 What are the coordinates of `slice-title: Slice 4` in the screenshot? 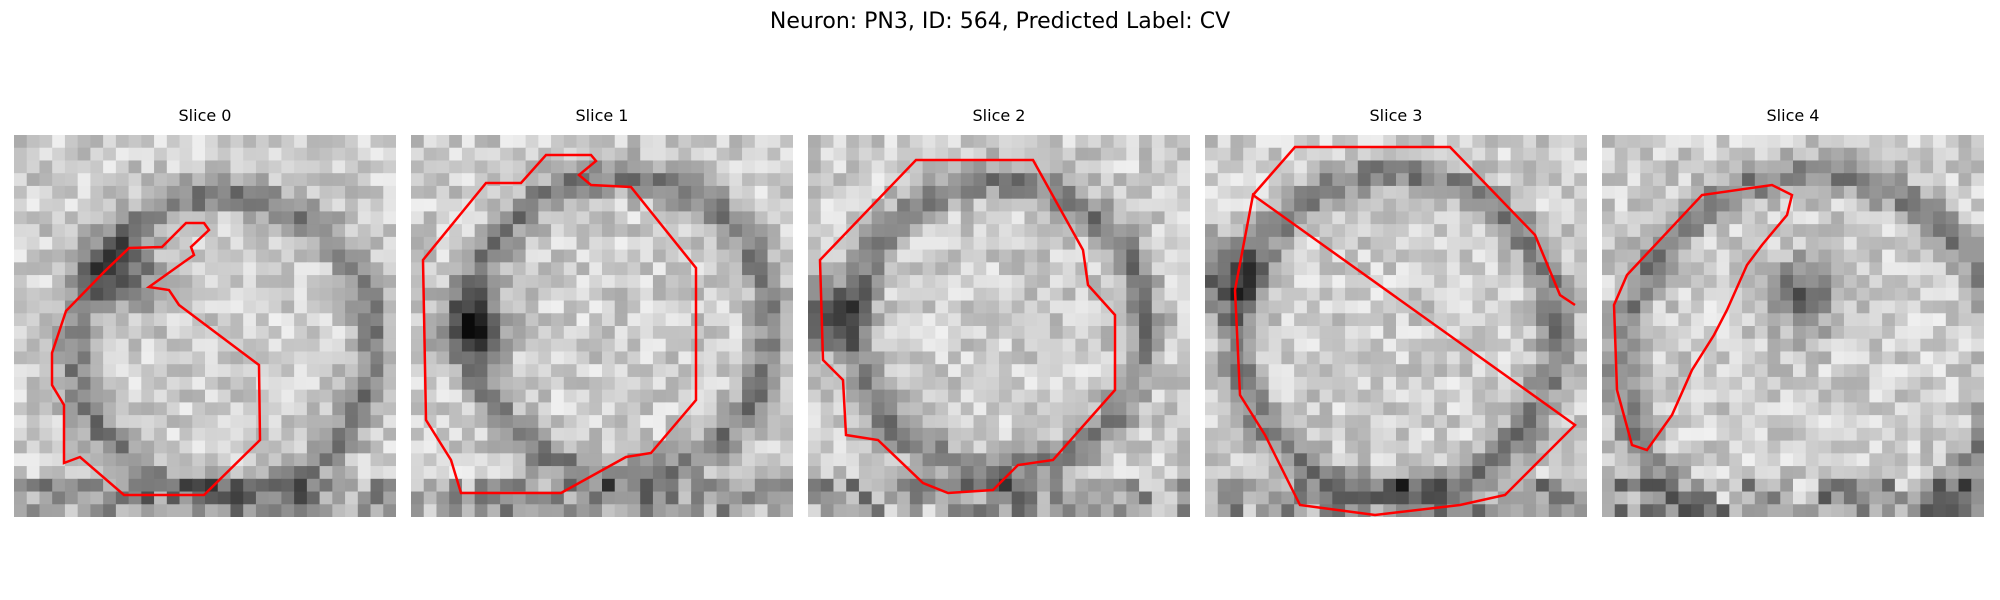 It's located at (1793, 115).